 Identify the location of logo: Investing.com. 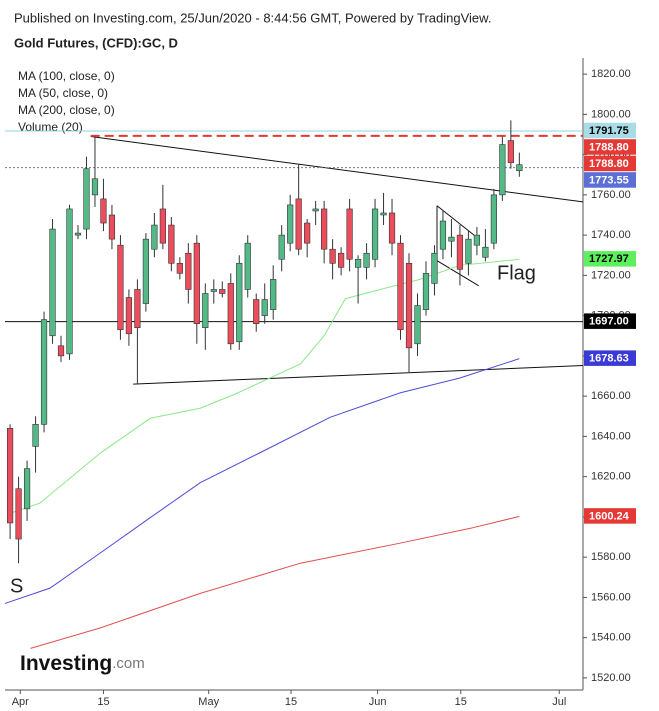
(82, 663).